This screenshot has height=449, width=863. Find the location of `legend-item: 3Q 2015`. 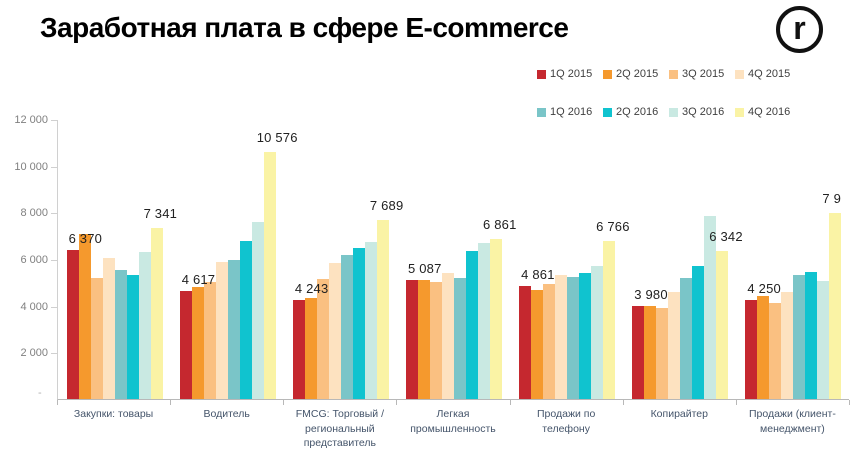

legend-item: 3Q 2015 is located at coordinates (702, 74).